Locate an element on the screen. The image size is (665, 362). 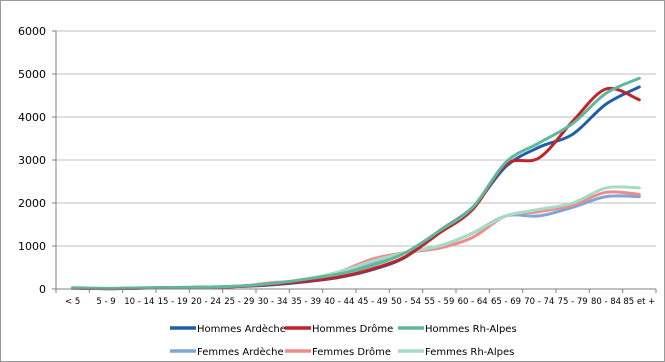
x-tick-label: 45 - 49 is located at coordinates (373, 302).